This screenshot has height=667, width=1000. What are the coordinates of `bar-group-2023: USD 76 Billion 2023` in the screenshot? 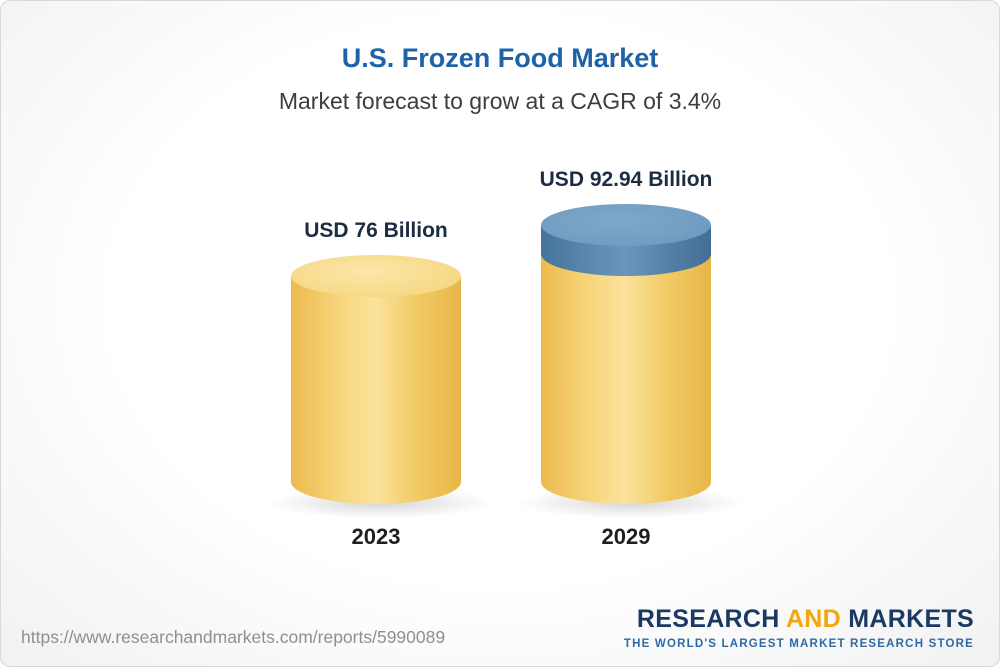 It's located at (376, 384).